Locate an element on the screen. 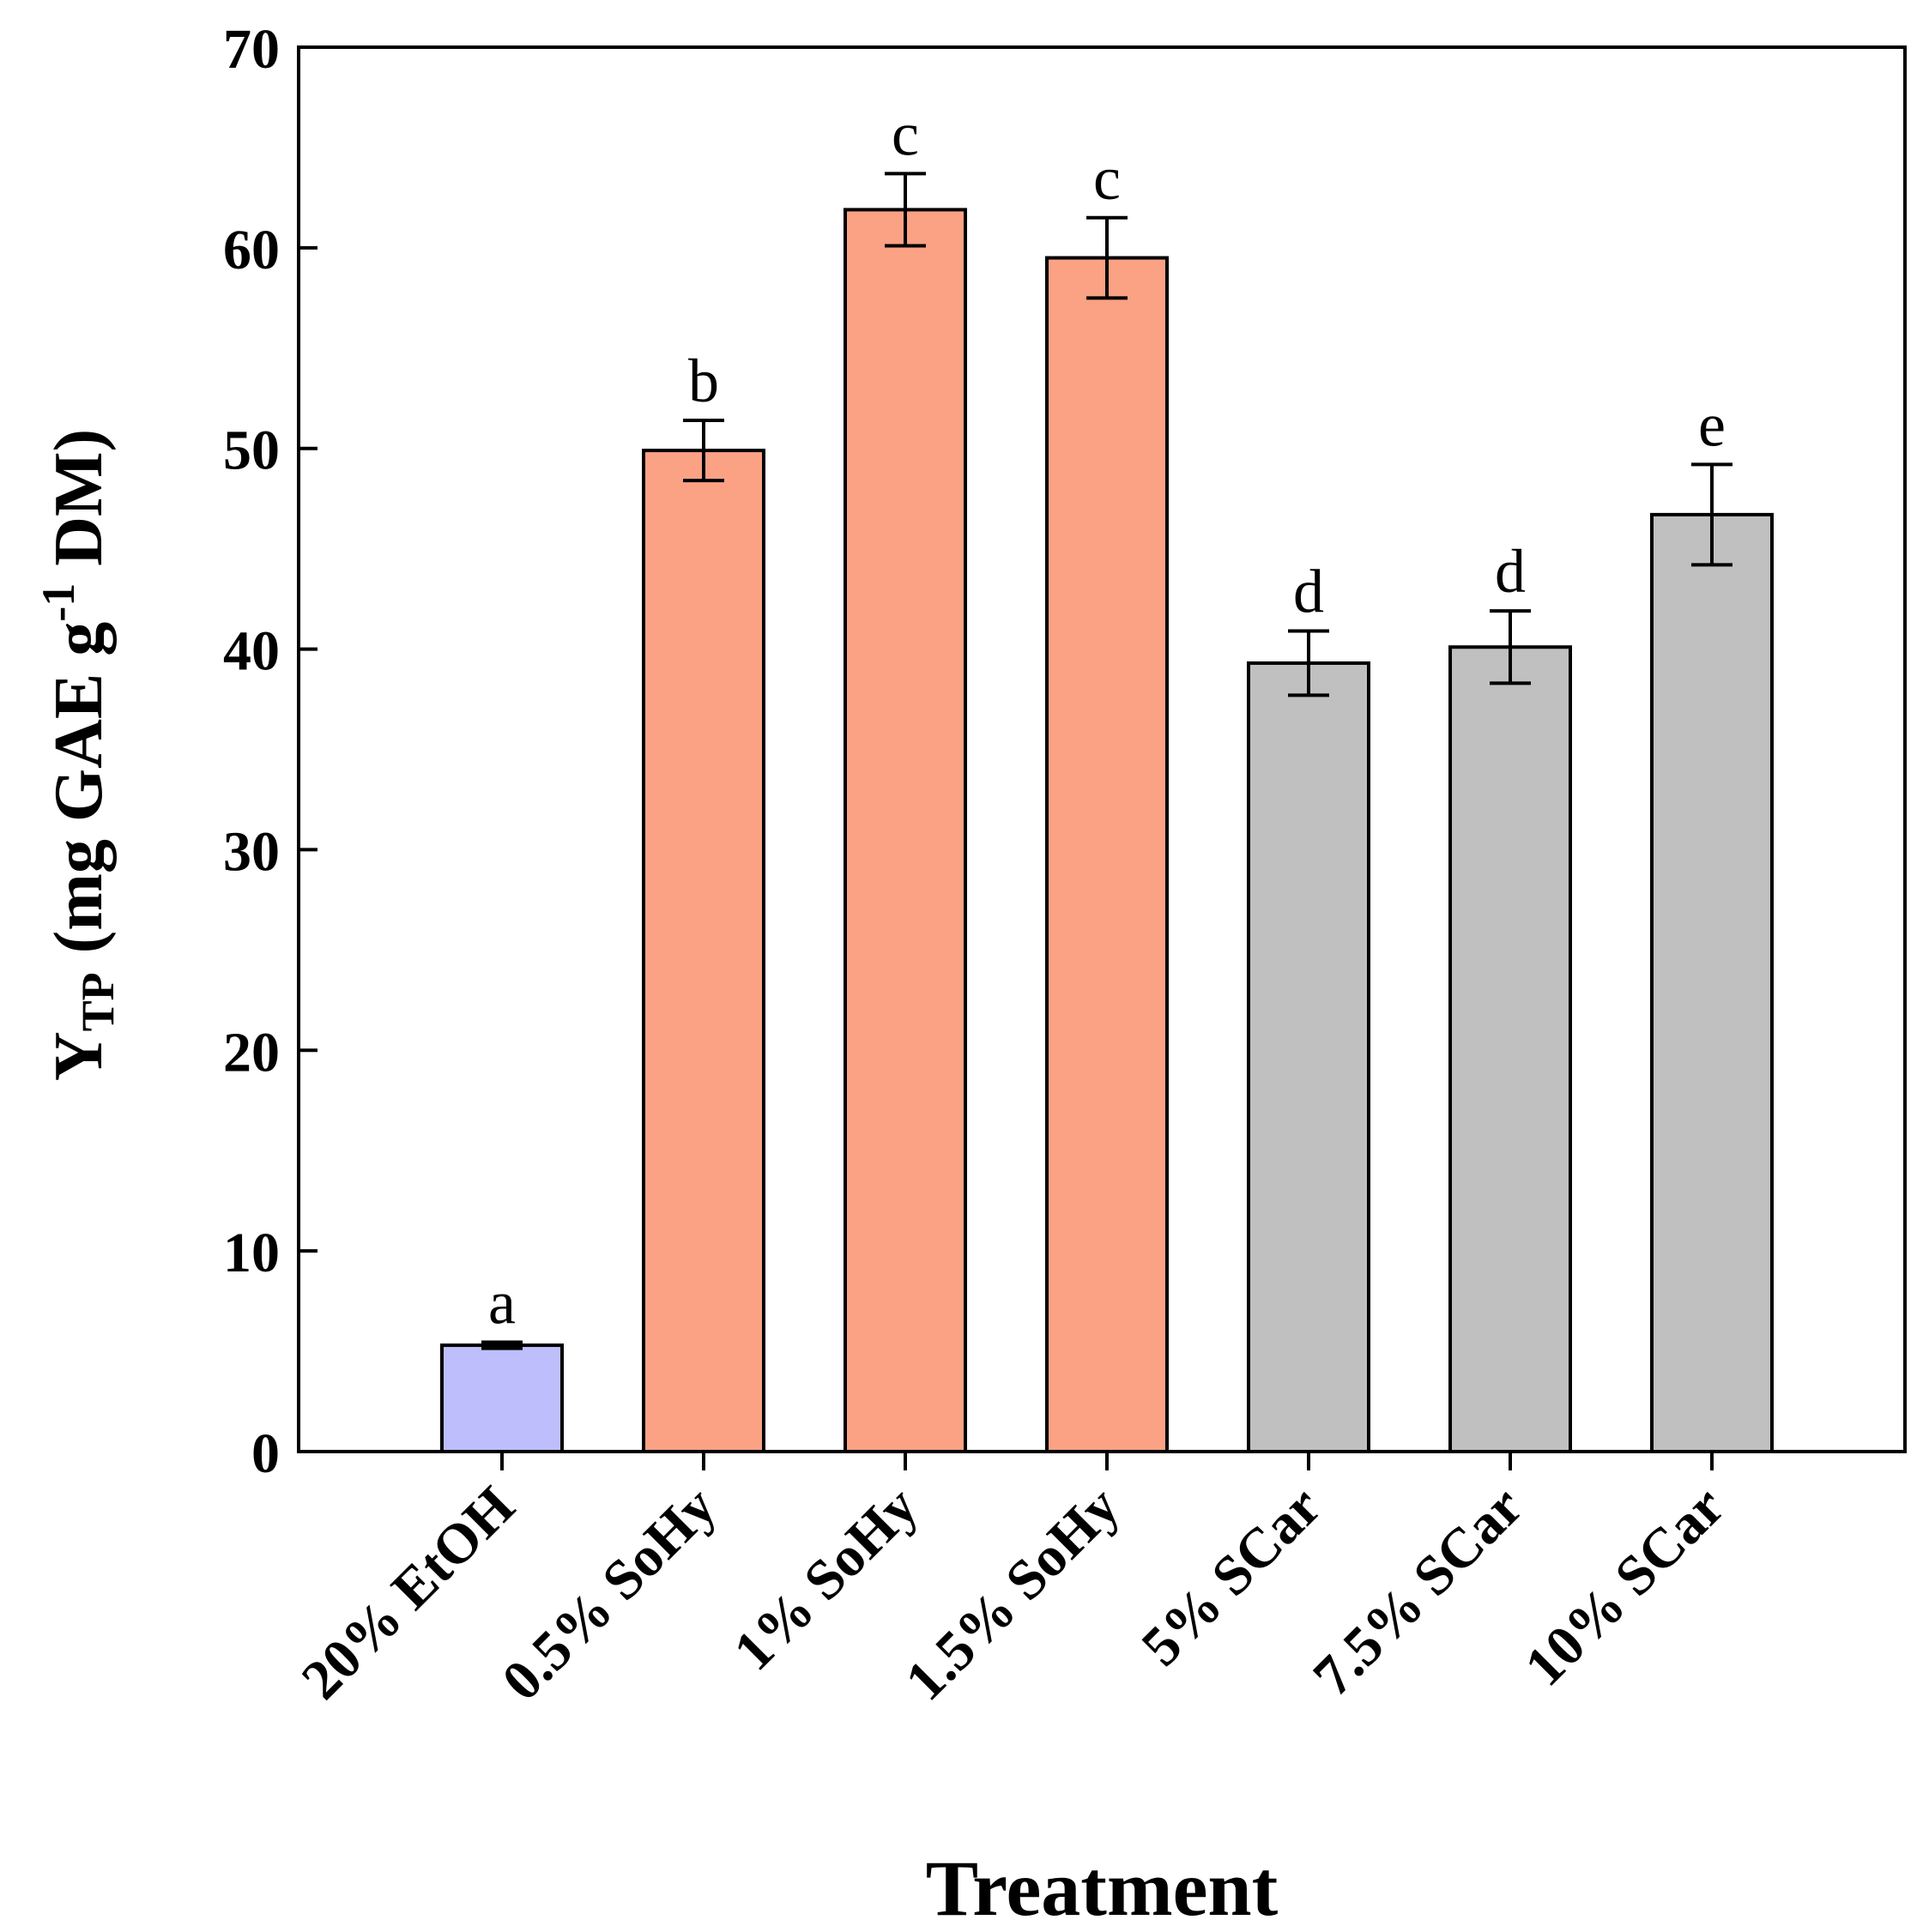 The width and height of the screenshot is (1929, 1932). x-tick-label: 5% SCar is located at coordinates (1231, 1576).